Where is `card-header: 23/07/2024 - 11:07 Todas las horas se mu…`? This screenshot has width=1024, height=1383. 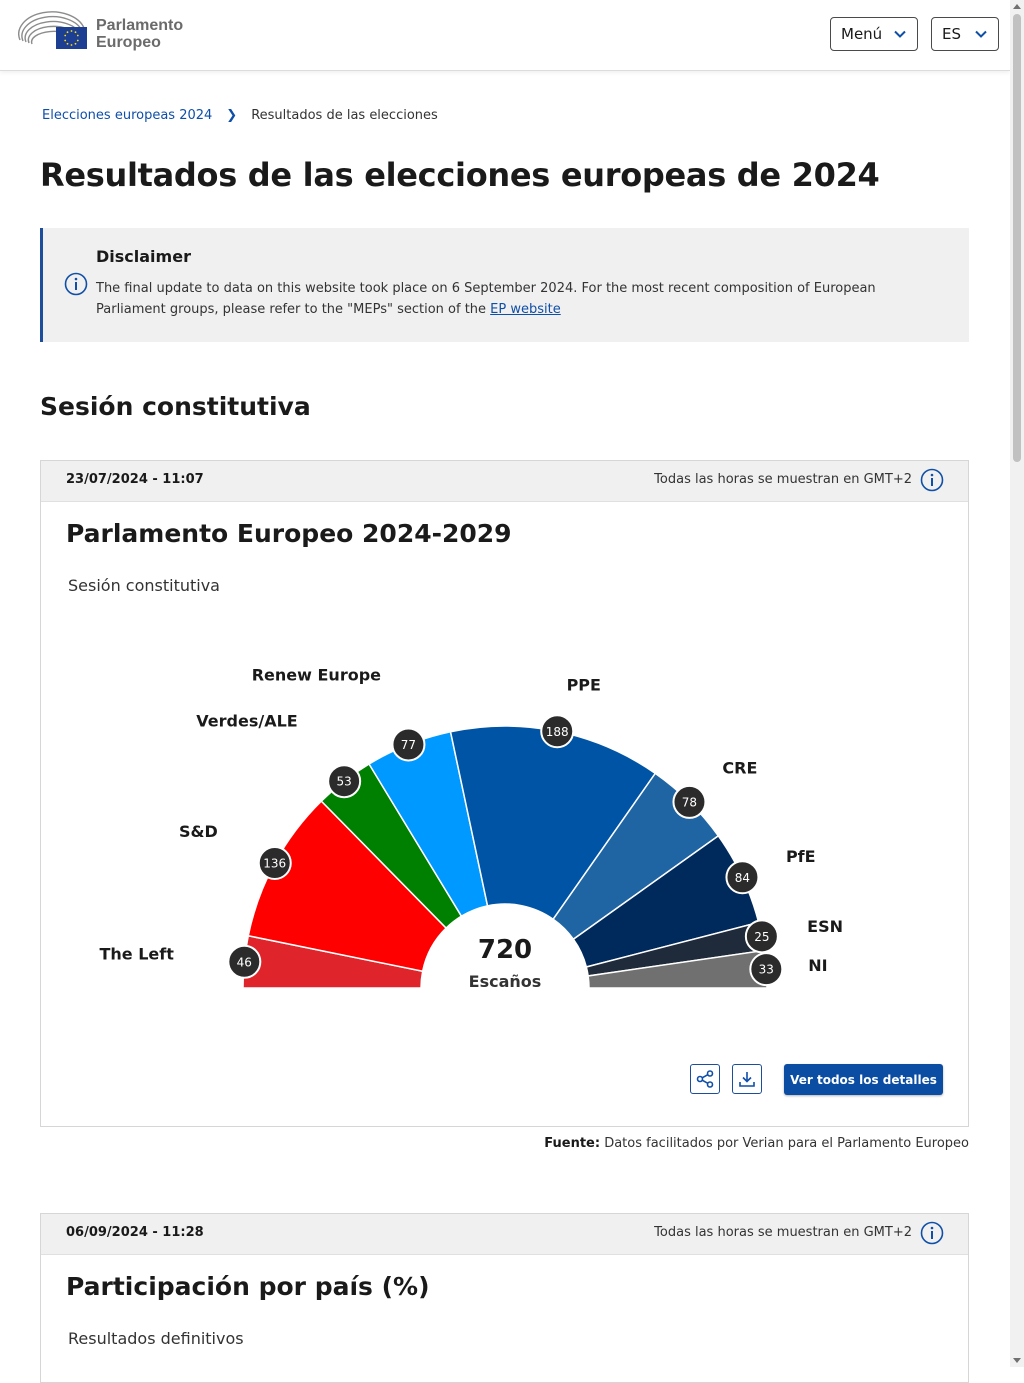
card-header: 23/07/2024 - 11:07 Todas las horas se mu… is located at coordinates (504, 481).